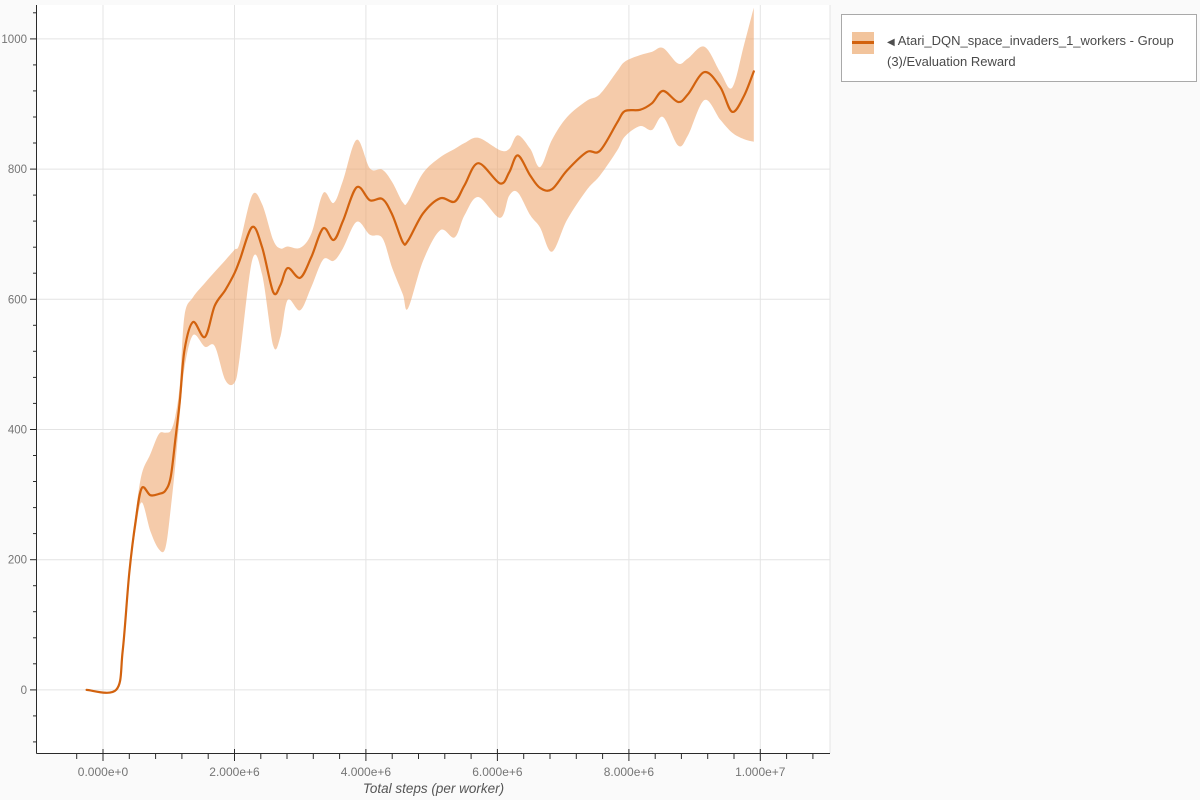 The image size is (1200, 800). Describe the element at coordinates (234, 772) in the screenshot. I see `x-tick-label: 2.000e+6` at that location.